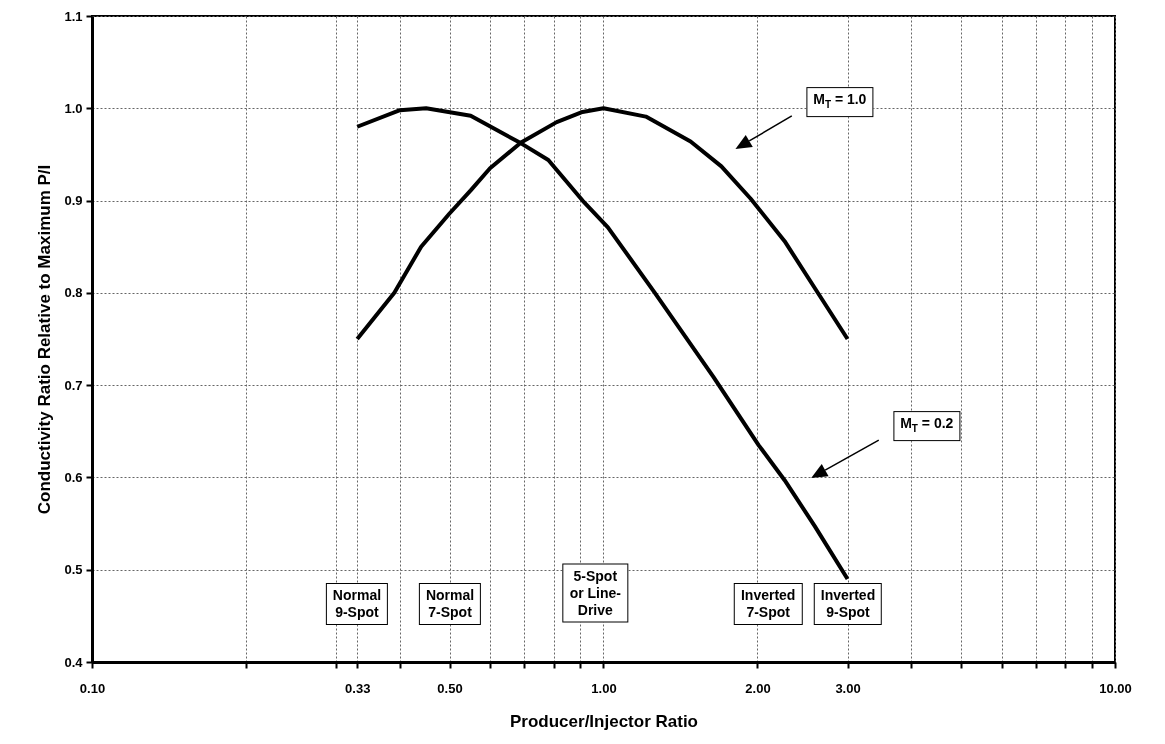 The width and height of the screenshot is (1165, 744). Describe the element at coordinates (73, 201) in the screenshot. I see `y-tick-label: 0.9` at that location.